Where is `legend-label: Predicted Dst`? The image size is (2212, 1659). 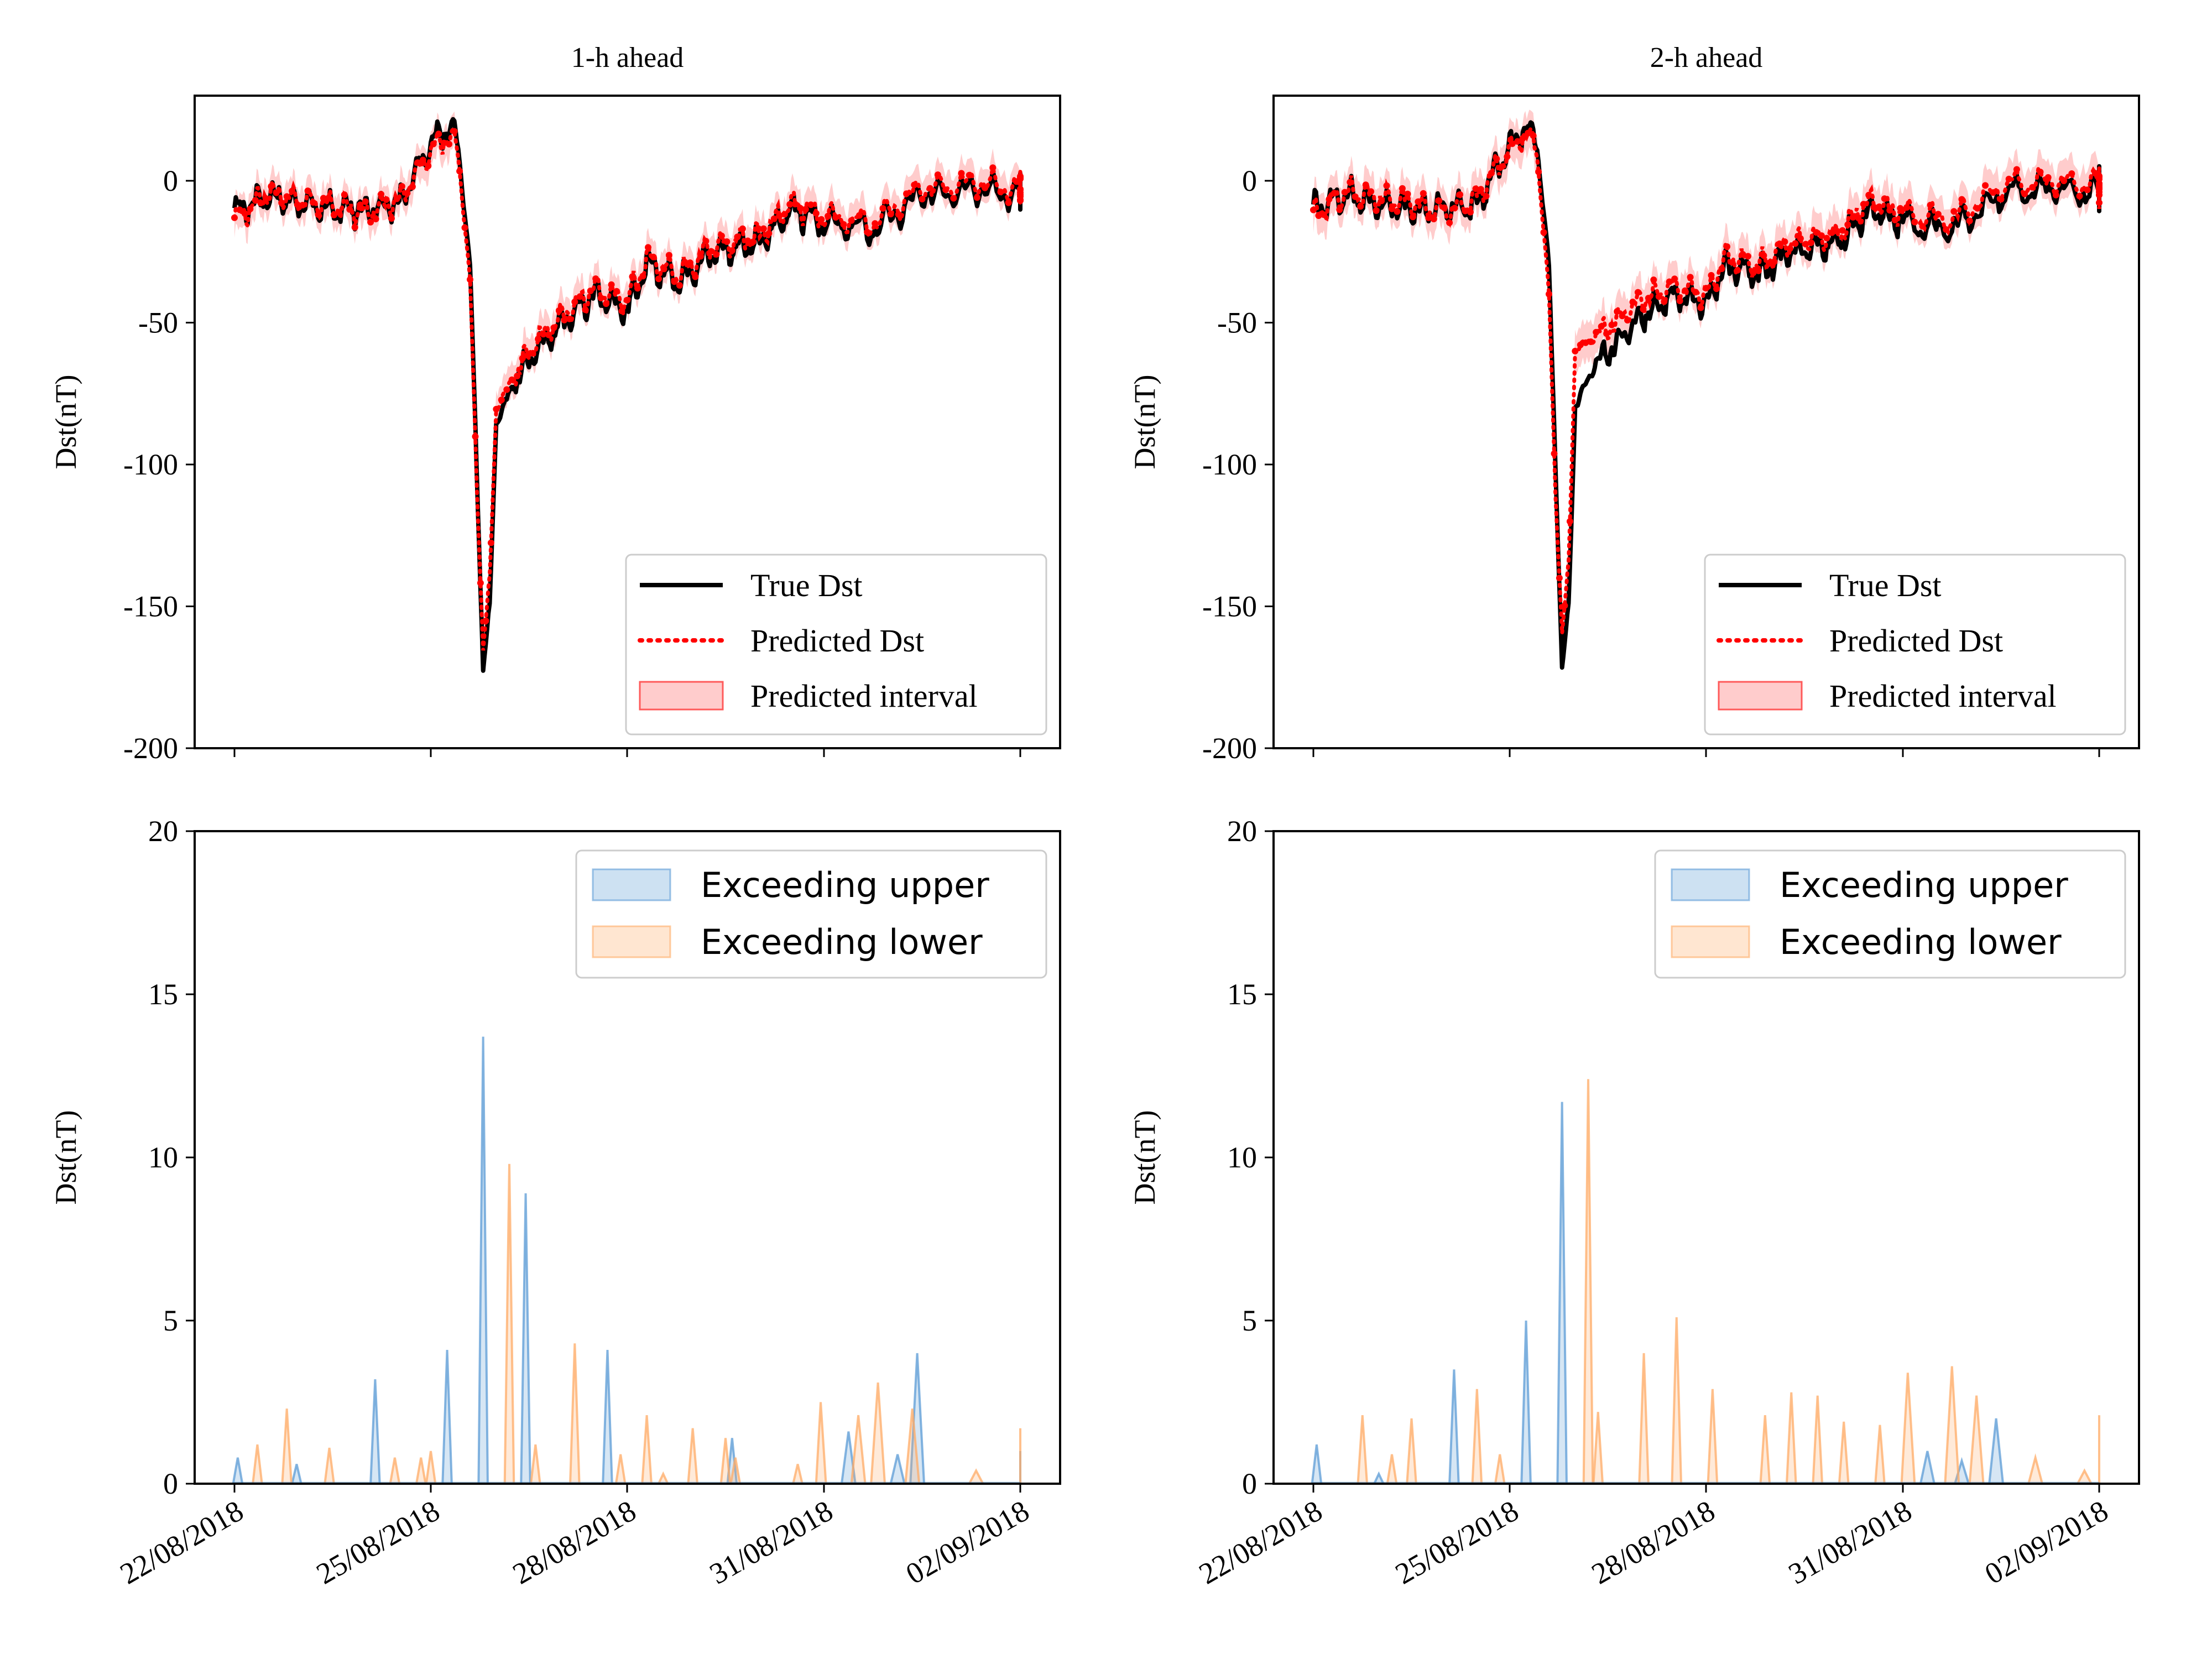 legend-label: Predicted Dst is located at coordinates (837, 641).